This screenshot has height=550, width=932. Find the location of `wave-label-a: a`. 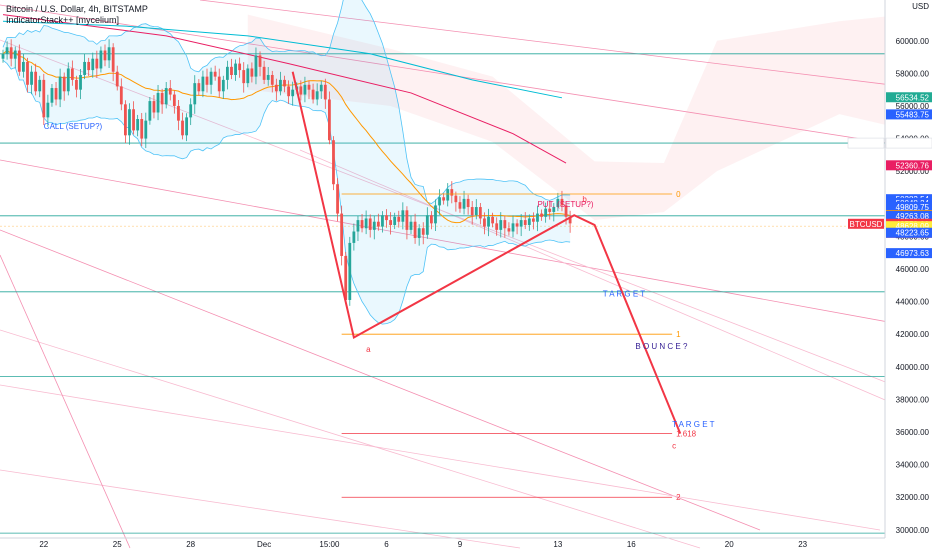

wave-label-a: a is located at coordinates (368, 349).